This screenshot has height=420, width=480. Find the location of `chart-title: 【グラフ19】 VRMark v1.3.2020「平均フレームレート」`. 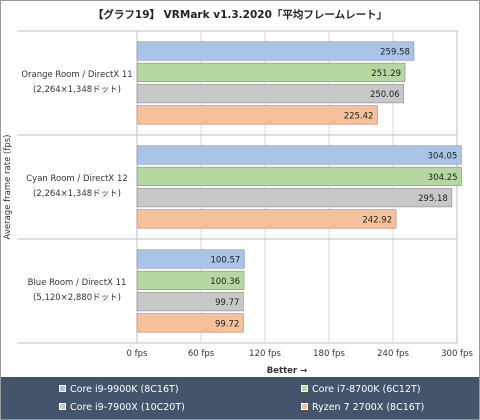

chart-title: 【グラフ19】 VRMark v1.3.2020「平均フレームレート」 is located at coordinates (240, 15).